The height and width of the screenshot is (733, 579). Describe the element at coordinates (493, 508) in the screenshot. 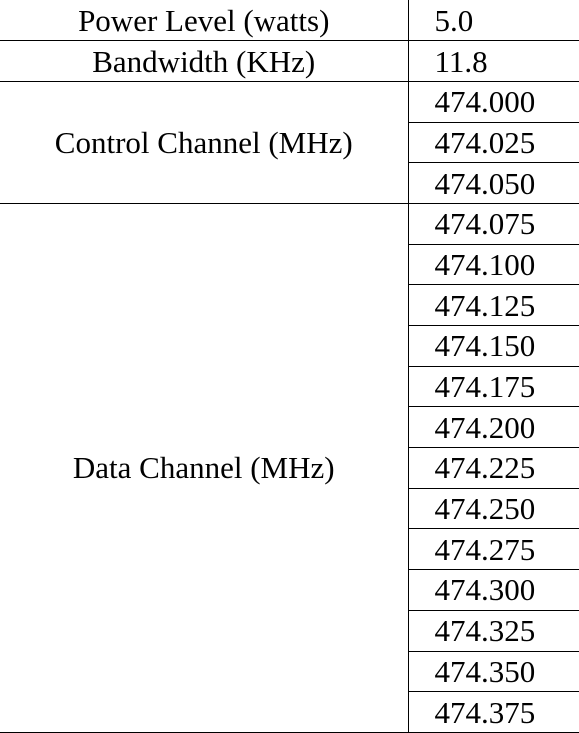

I see `data-channel-value: 474.250` at that location.